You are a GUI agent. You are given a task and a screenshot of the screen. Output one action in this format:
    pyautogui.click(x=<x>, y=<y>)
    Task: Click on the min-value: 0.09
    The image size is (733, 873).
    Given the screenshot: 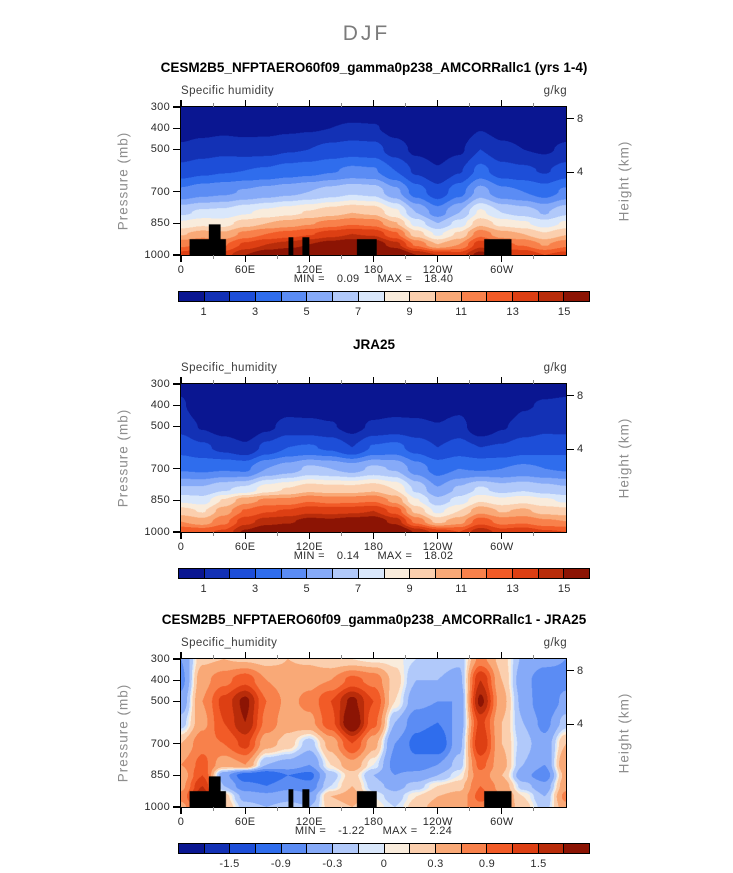 What is the action you would take?
    pyautogui.click(x=348, y=279)
    